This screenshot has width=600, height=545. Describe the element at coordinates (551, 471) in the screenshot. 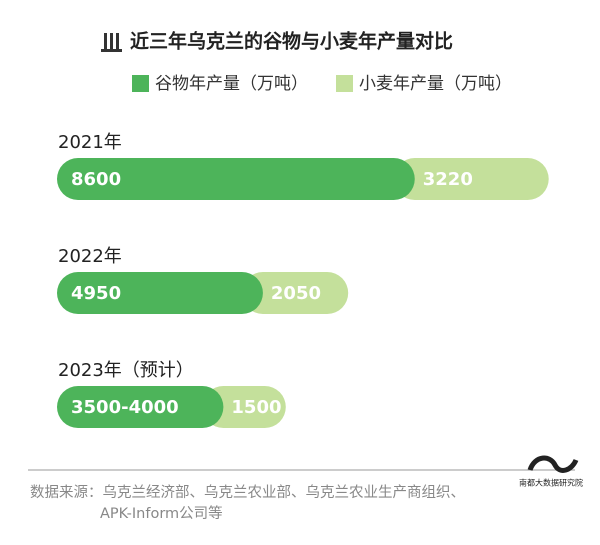

I see `logo: 南都大数据研究院` at that location.